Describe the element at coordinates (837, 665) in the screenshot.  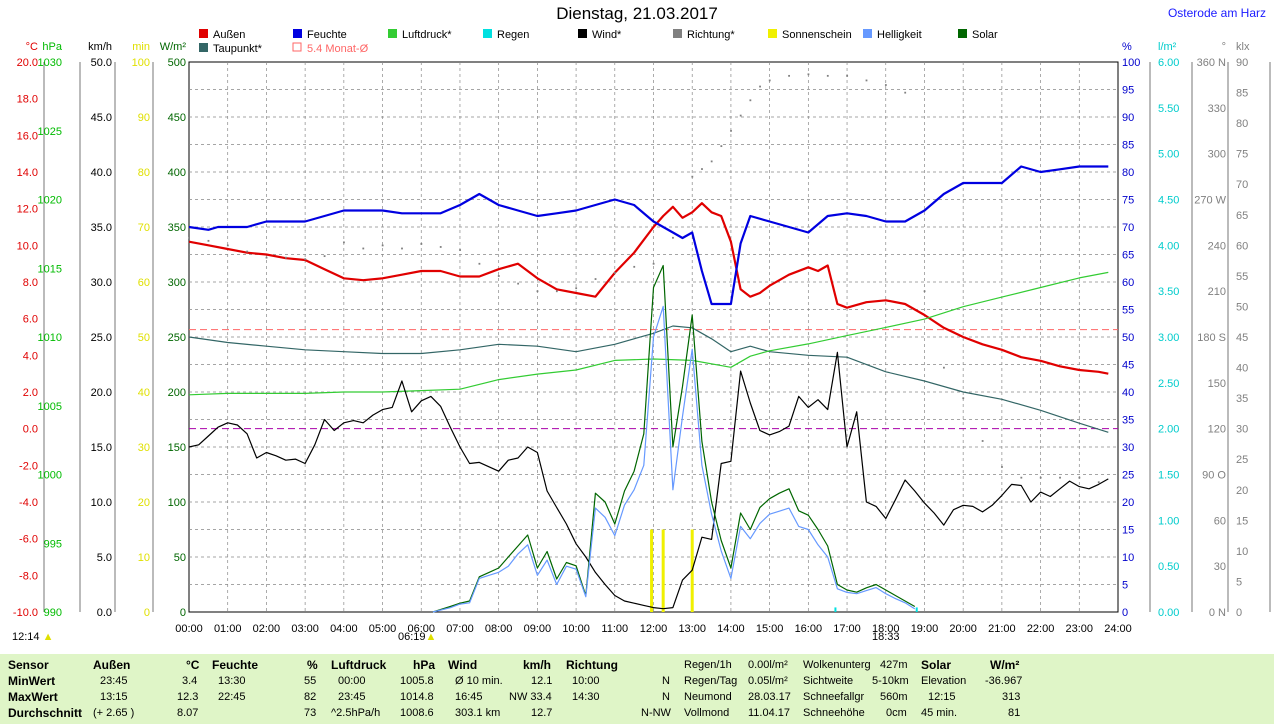
I see `wolkenuntergrenze-label: Wolkenunterg` at that location.